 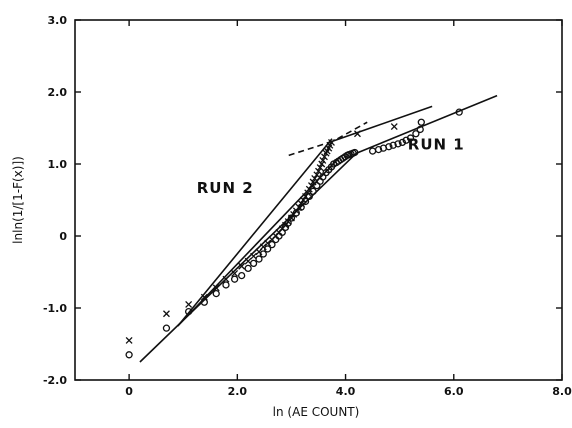 I want to click on run-annotation: RUN 1, so click(x=436, y=145).